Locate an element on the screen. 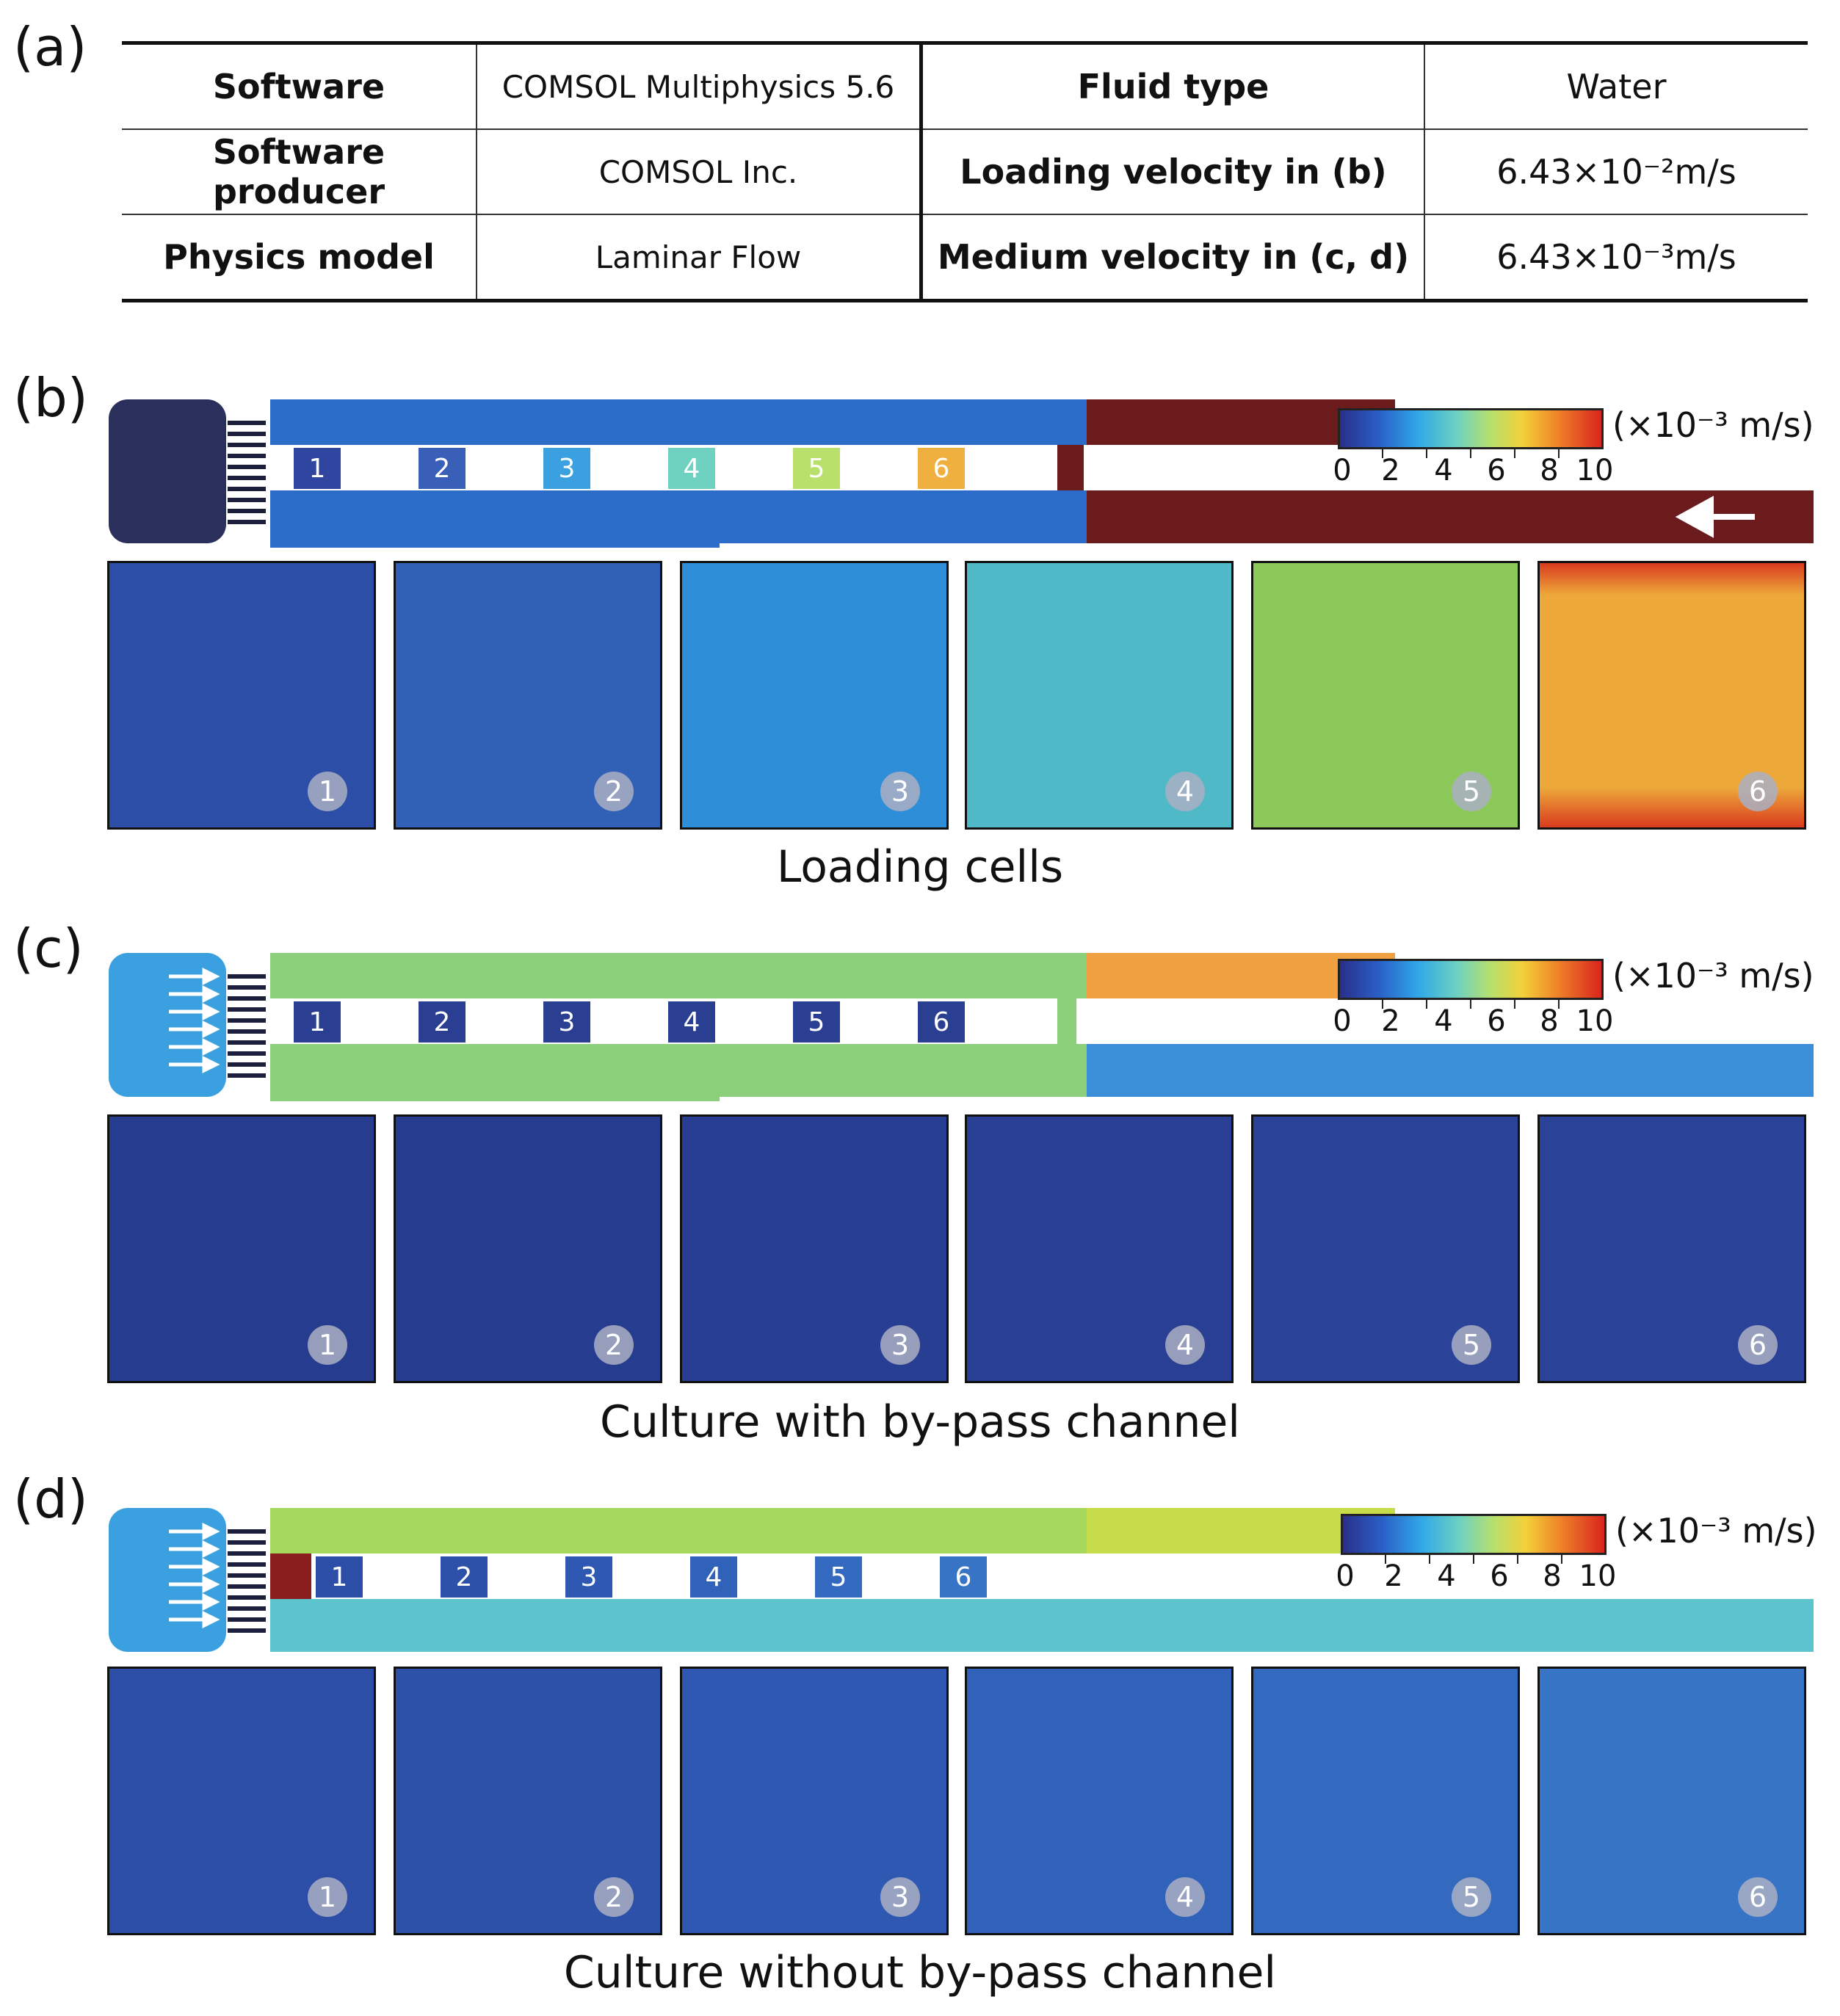  table-cell: Loading velocity in (b) is located at coordinates (1171, 171).